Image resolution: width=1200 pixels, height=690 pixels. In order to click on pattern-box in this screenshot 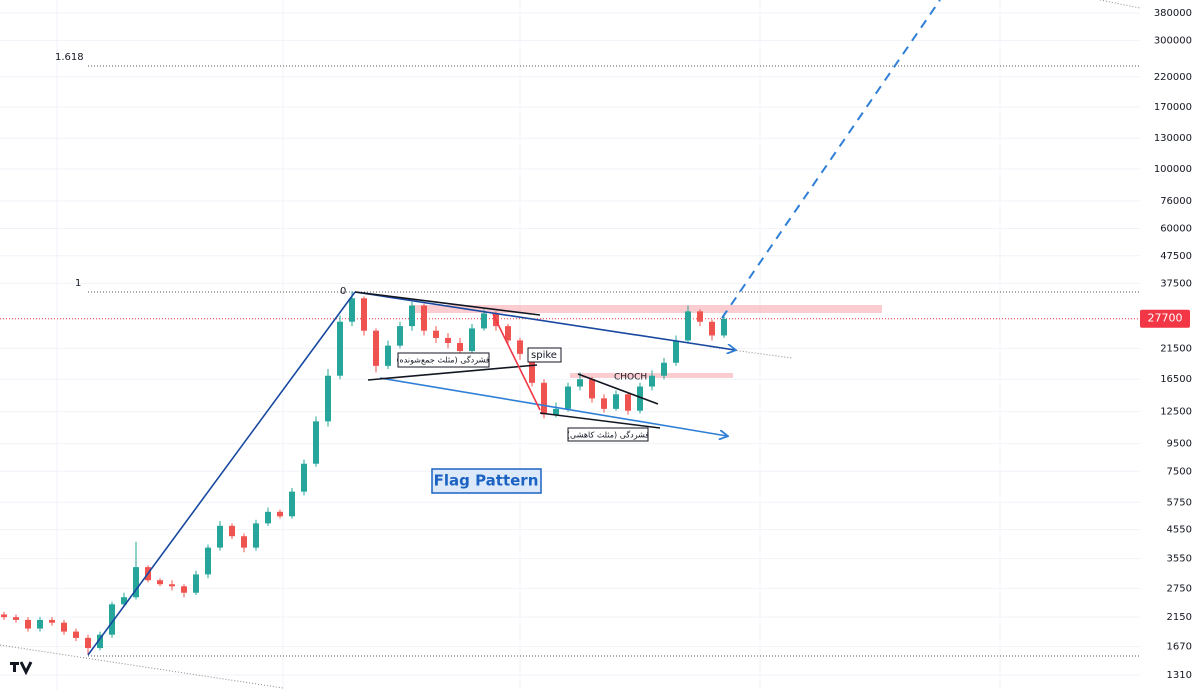, I will do `click(486, 481)`.